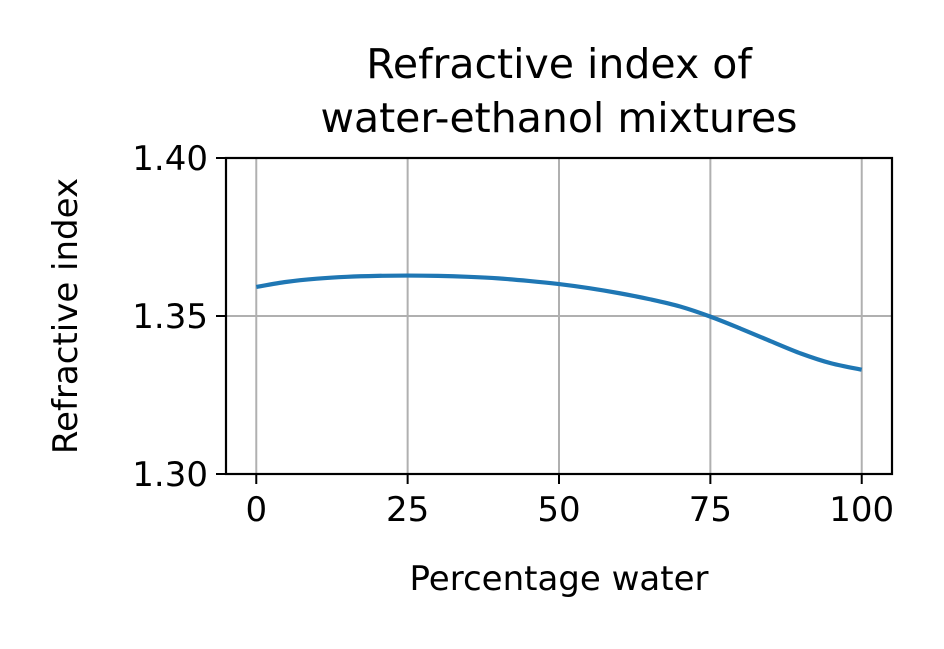  I want to click on y-axis-ticks: 1.30 1.35 1.40, so click(179, 317).